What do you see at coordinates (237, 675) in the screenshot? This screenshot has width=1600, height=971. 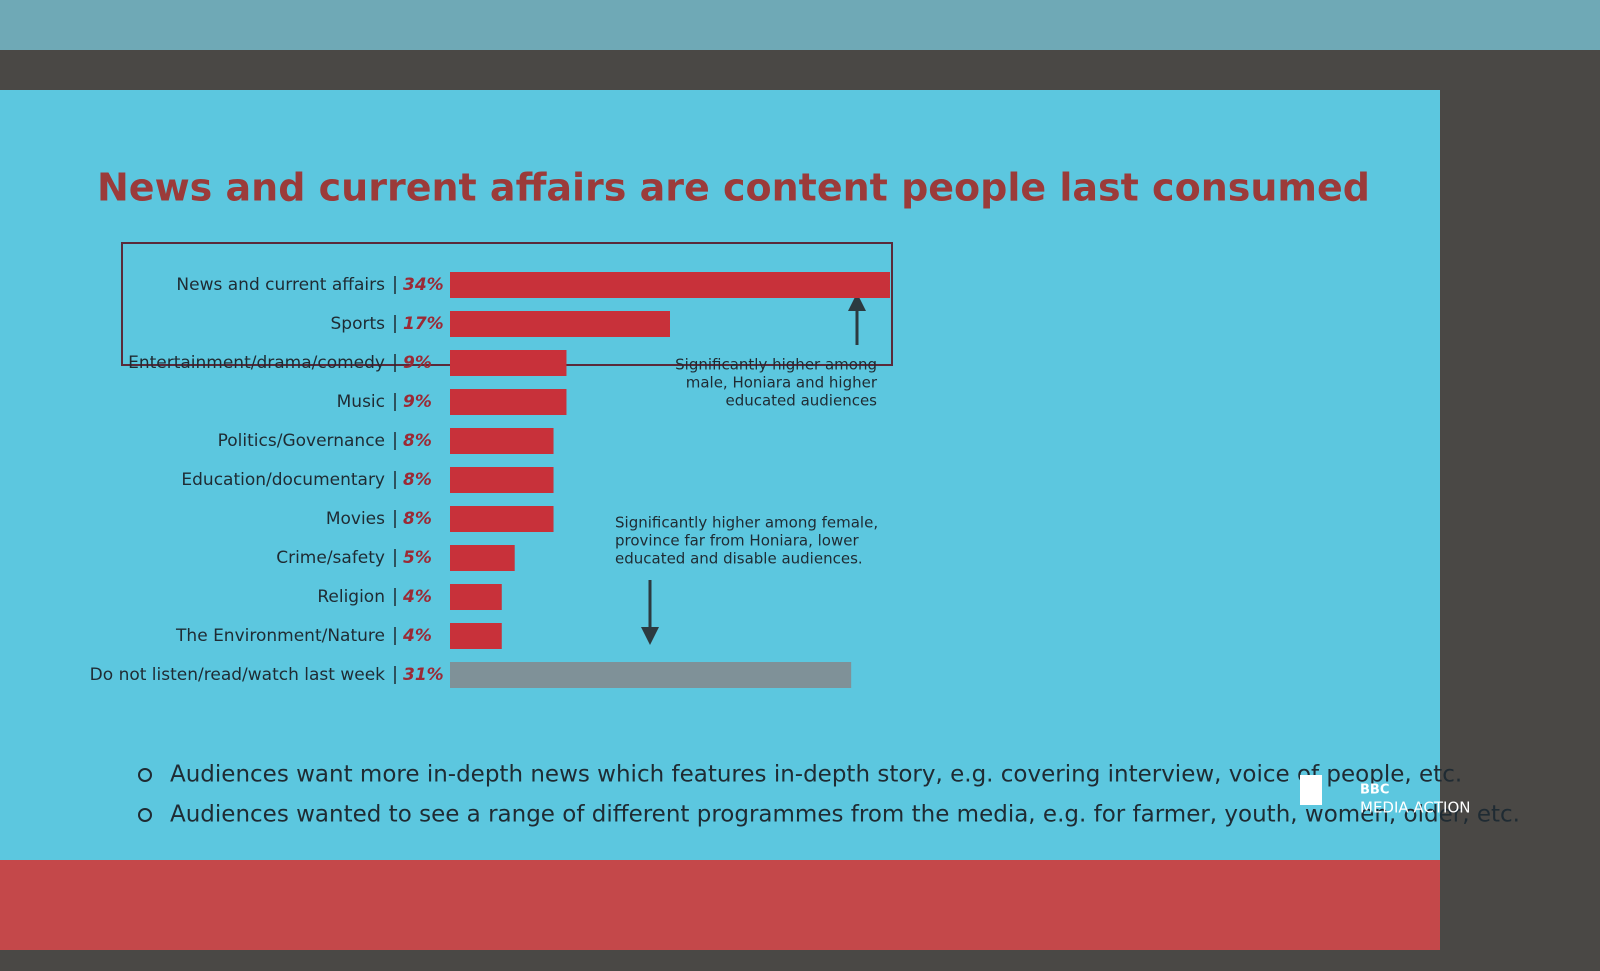 I see `category-label: Do not listen/read/watch last week` at bounding box center [237, 675].